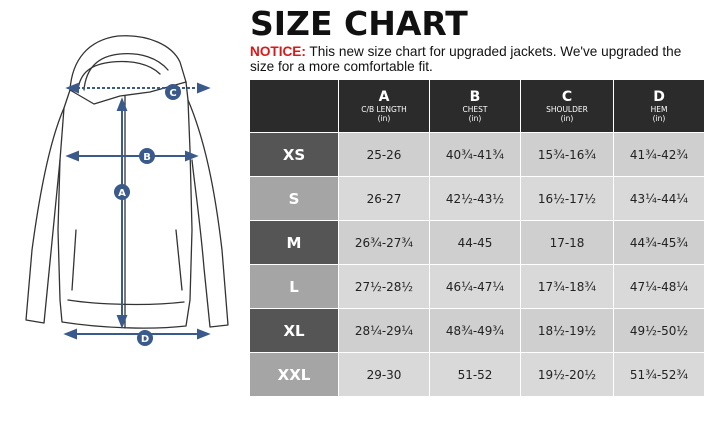 This screenshot has height=442, width=720. Describe the element at coordinates (567, 198) in the screenshot. I see `table-cell: 16½-17½` at that location.